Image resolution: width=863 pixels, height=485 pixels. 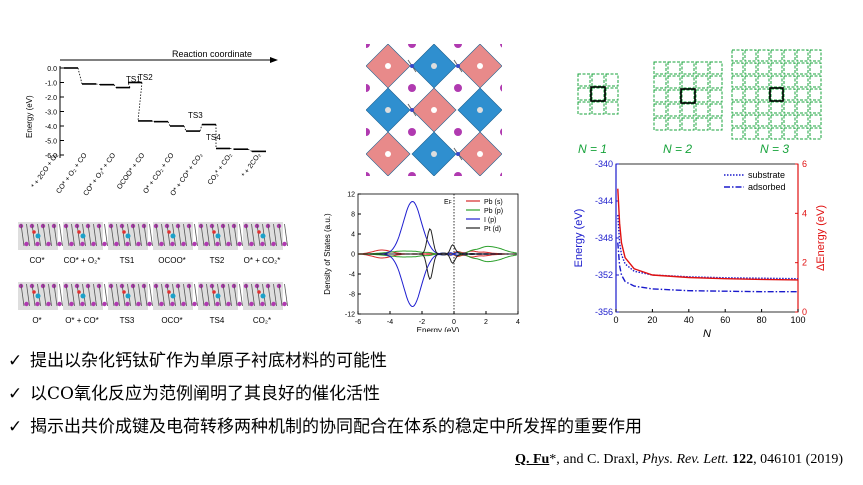 I want to click on bullet-text: 提出以杂化钙钛矿作为单原子衬底材料的可能性, so click(x=208, y=361).